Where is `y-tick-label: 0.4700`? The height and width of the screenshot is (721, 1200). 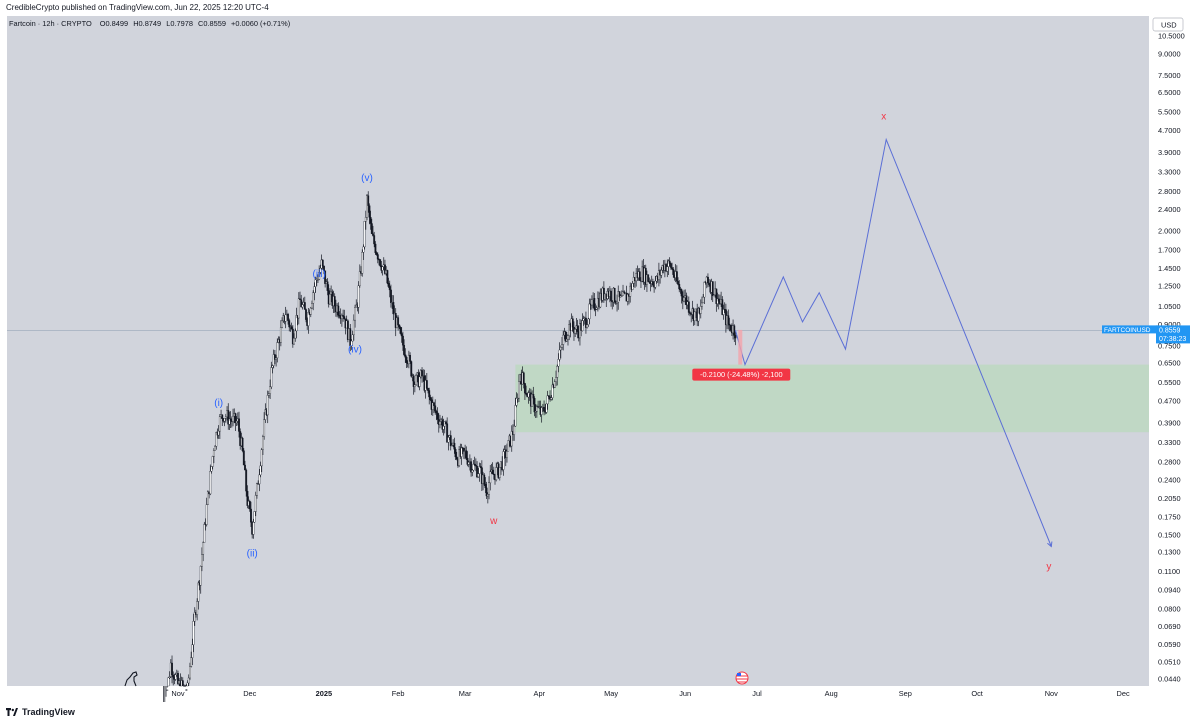 y-tick-label: 0.4700 is located at coordinates (1169, 400).